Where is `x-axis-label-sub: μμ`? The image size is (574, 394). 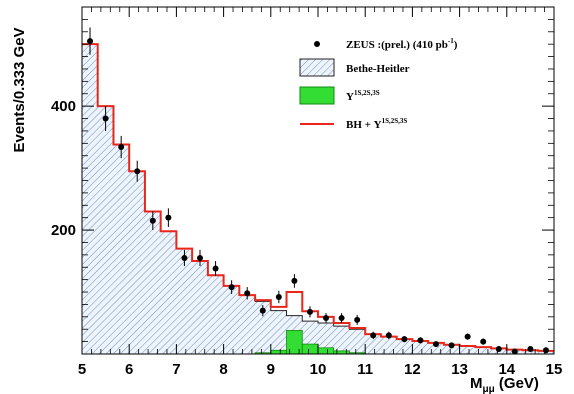 x-axis-label-sub: μμ is located at coordinates (489, 389).